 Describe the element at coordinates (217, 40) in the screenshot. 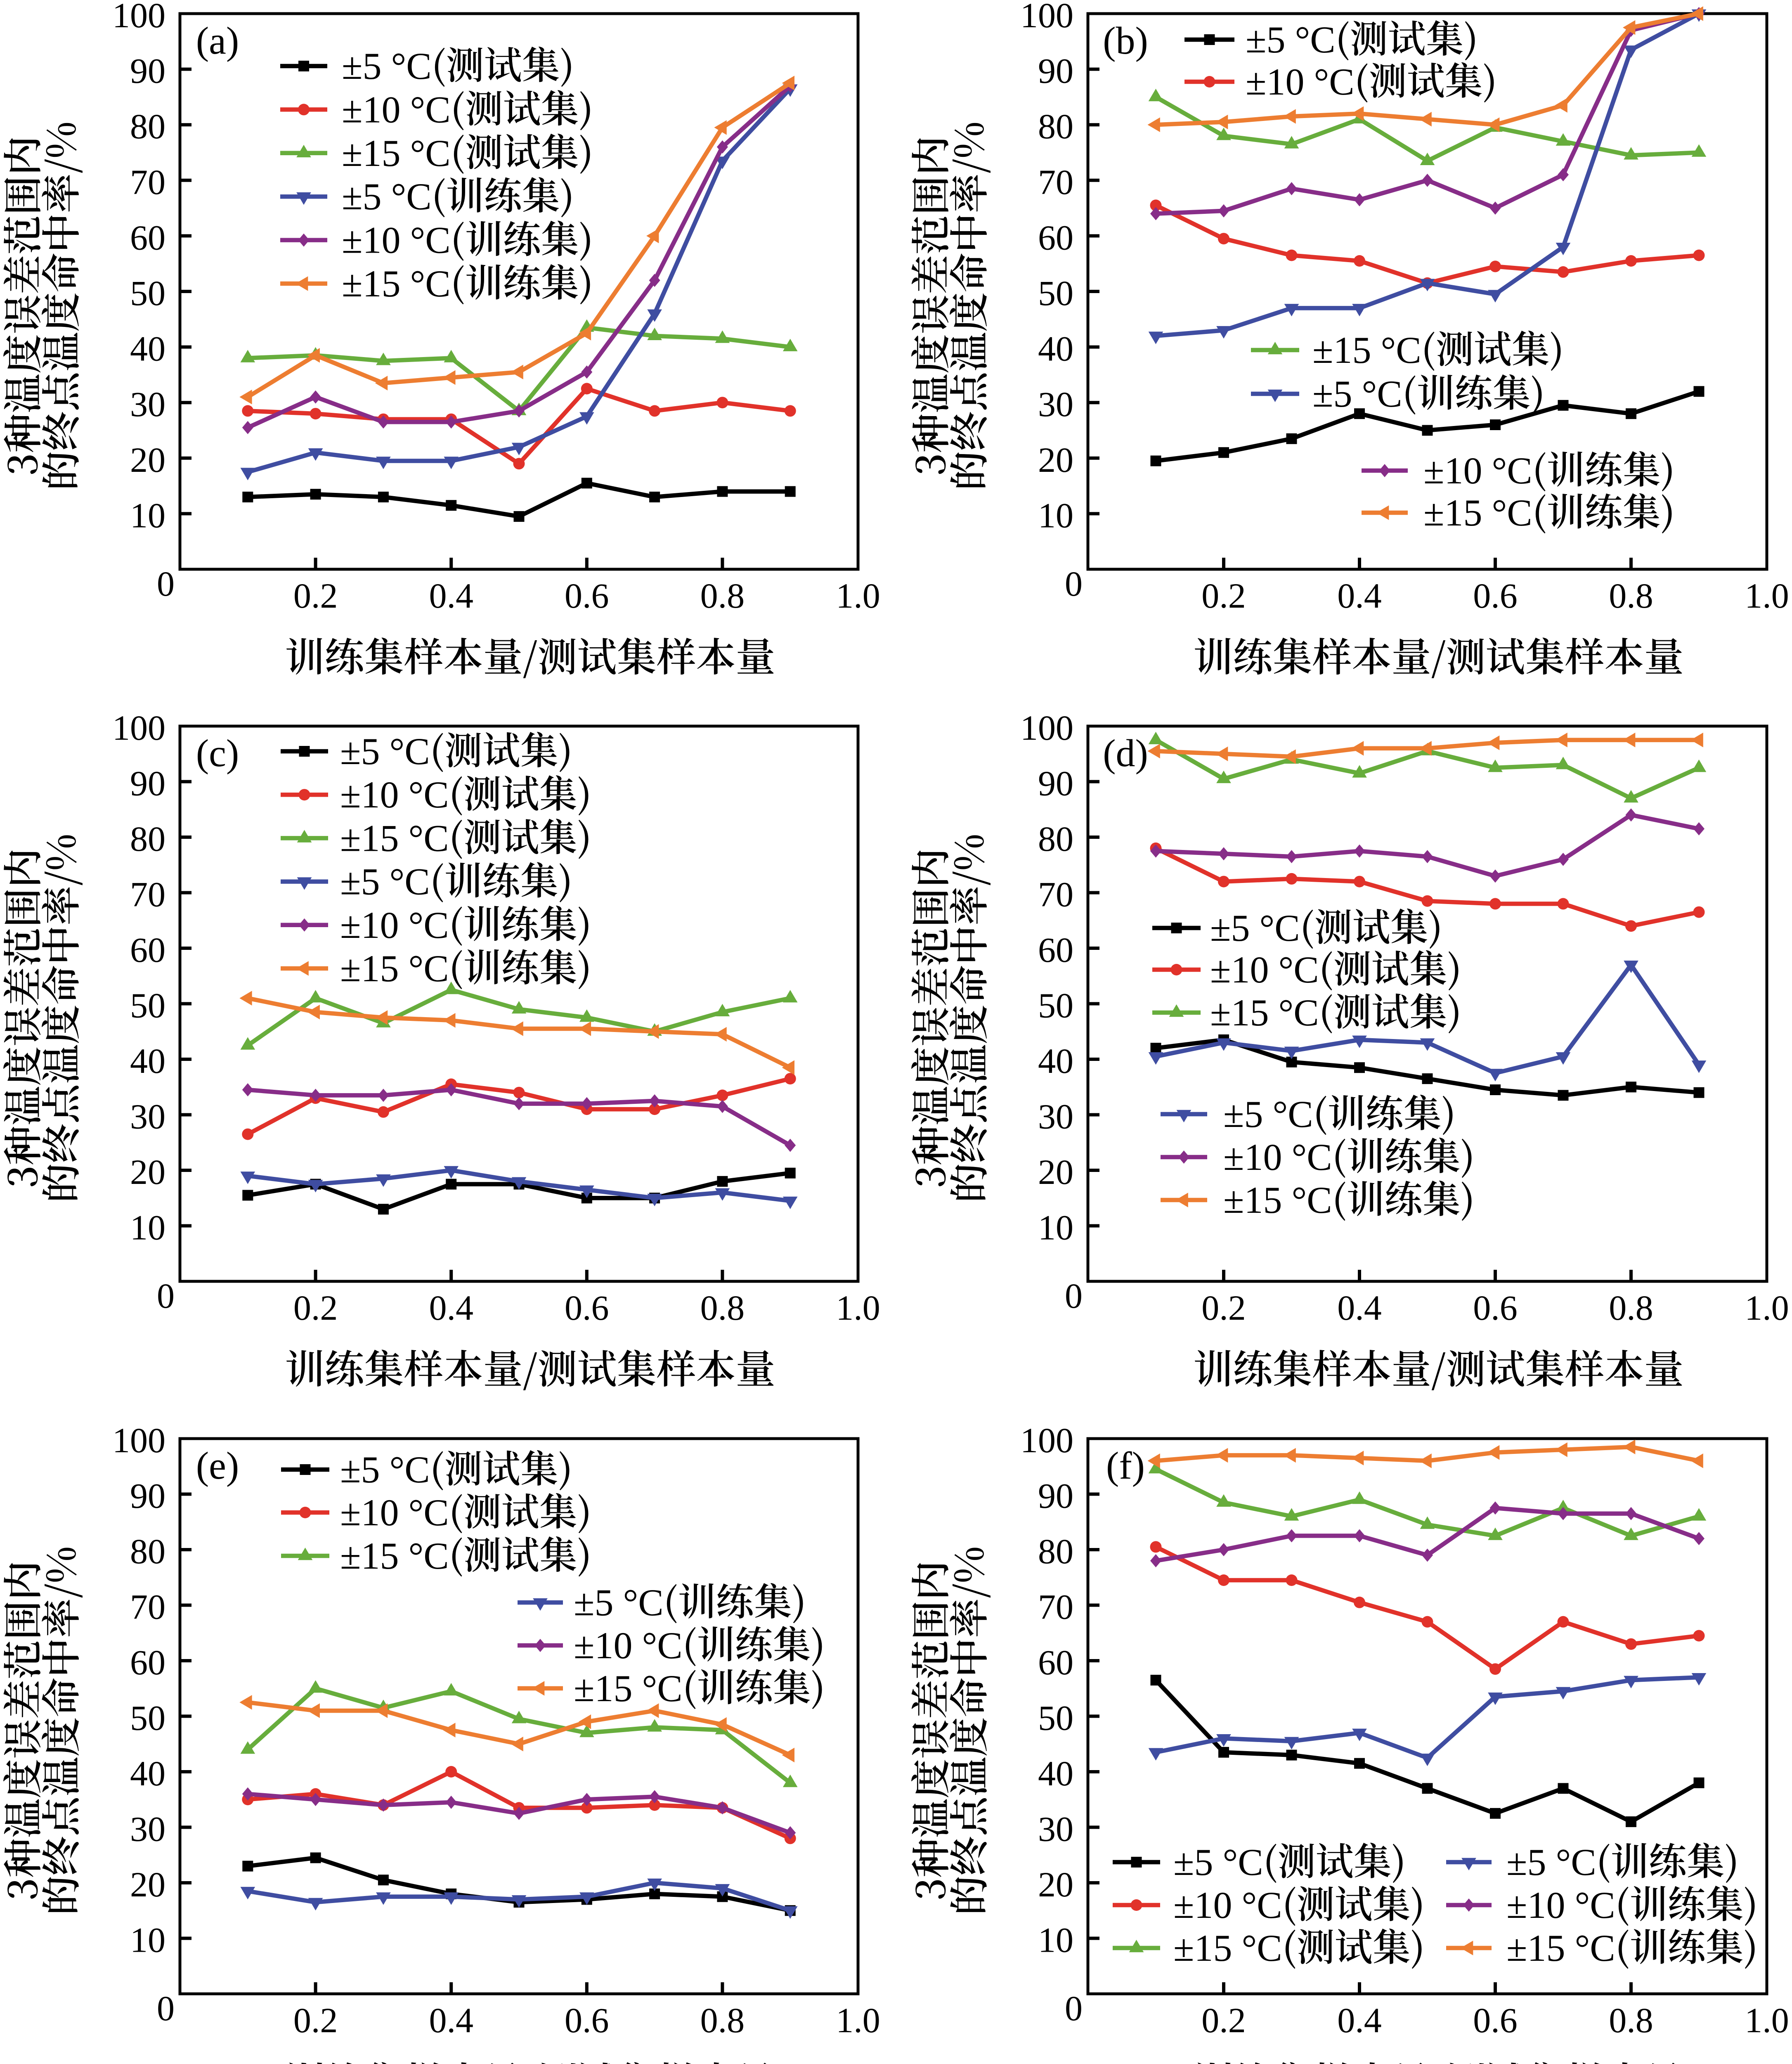

I see `svg-text: (a)` at that location.